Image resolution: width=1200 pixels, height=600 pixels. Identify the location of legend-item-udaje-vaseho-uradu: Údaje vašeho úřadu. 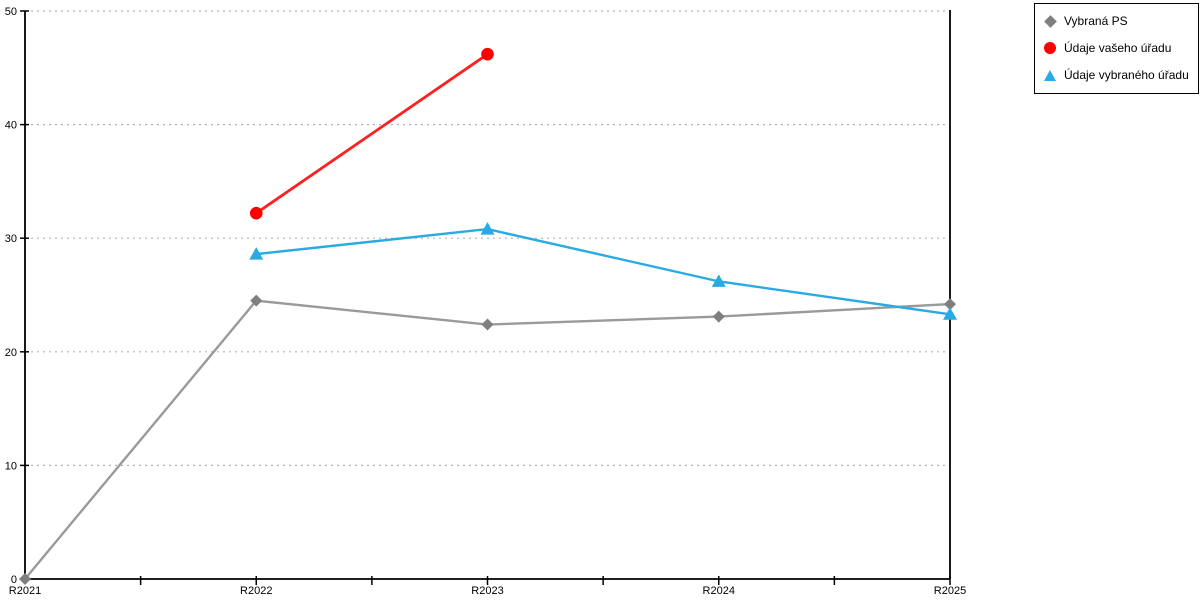
(1116, 48).